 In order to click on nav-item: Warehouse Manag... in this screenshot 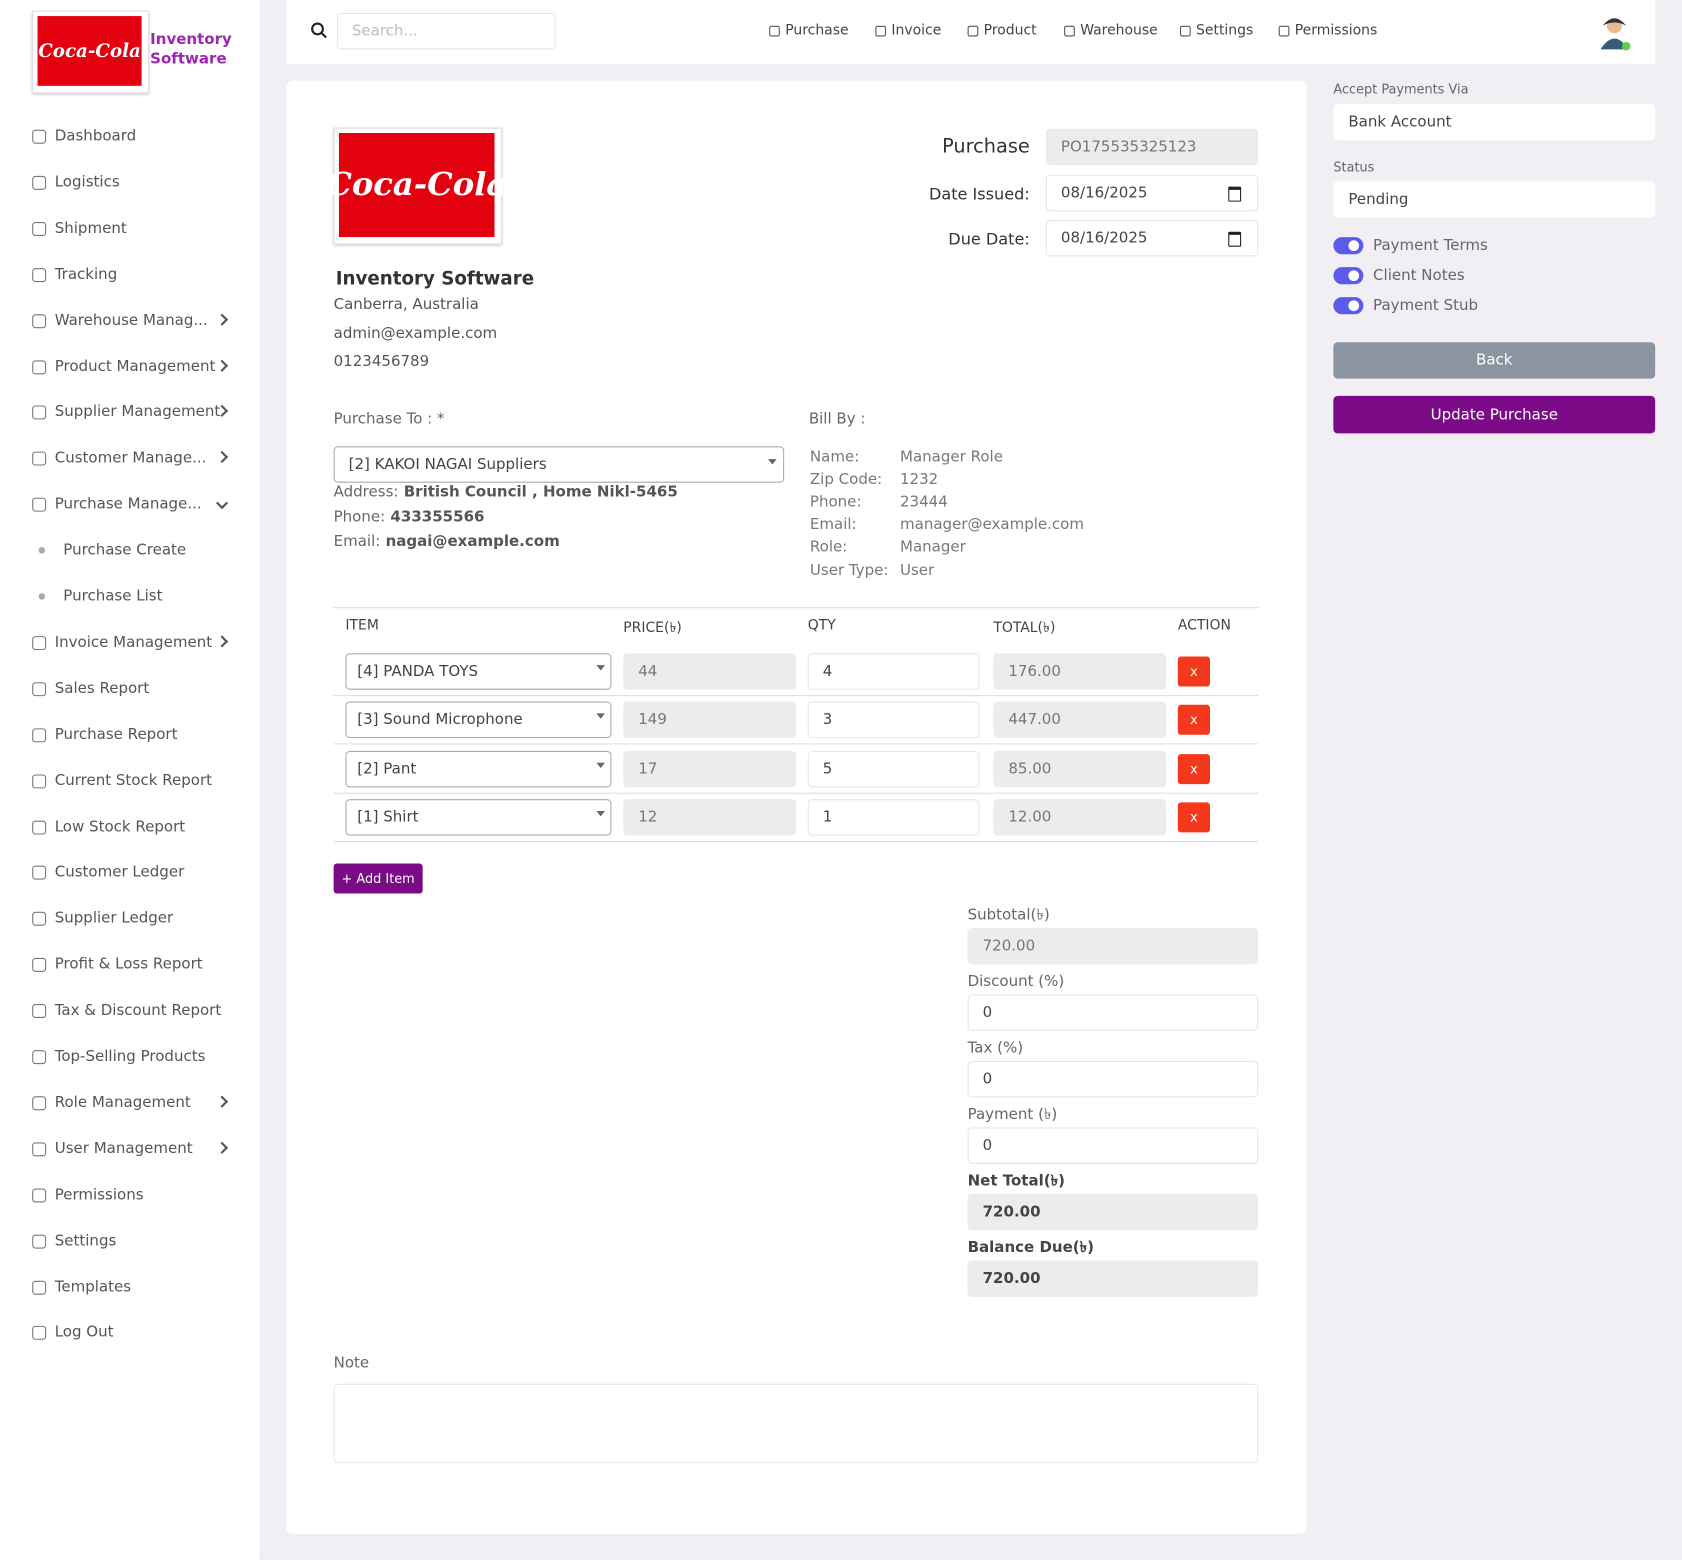, I will do `click(131, 320)`.